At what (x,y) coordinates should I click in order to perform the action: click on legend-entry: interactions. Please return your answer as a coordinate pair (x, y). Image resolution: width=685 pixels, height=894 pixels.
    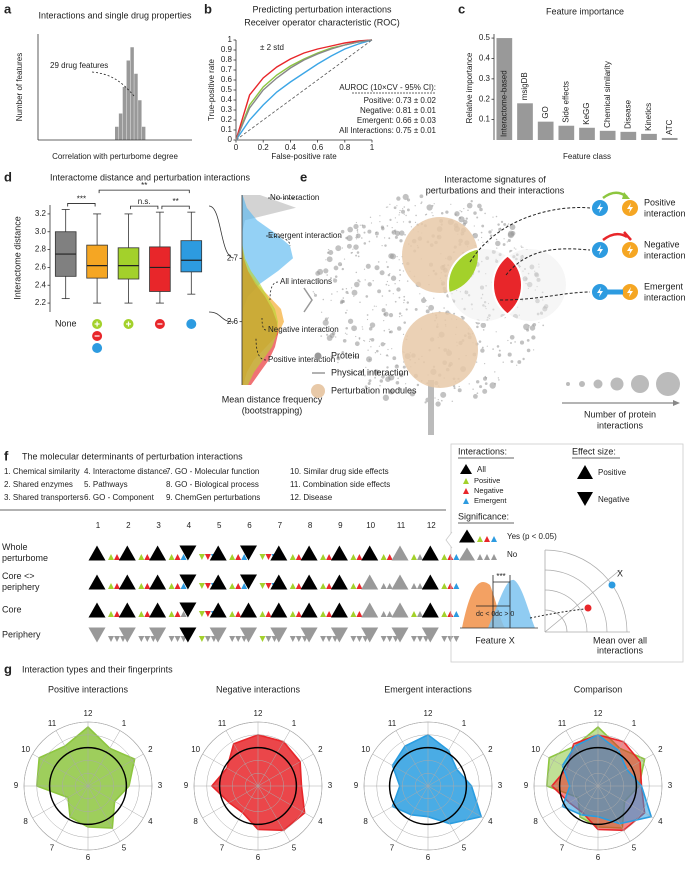
    Looking at the image, I should click on (620, 650).